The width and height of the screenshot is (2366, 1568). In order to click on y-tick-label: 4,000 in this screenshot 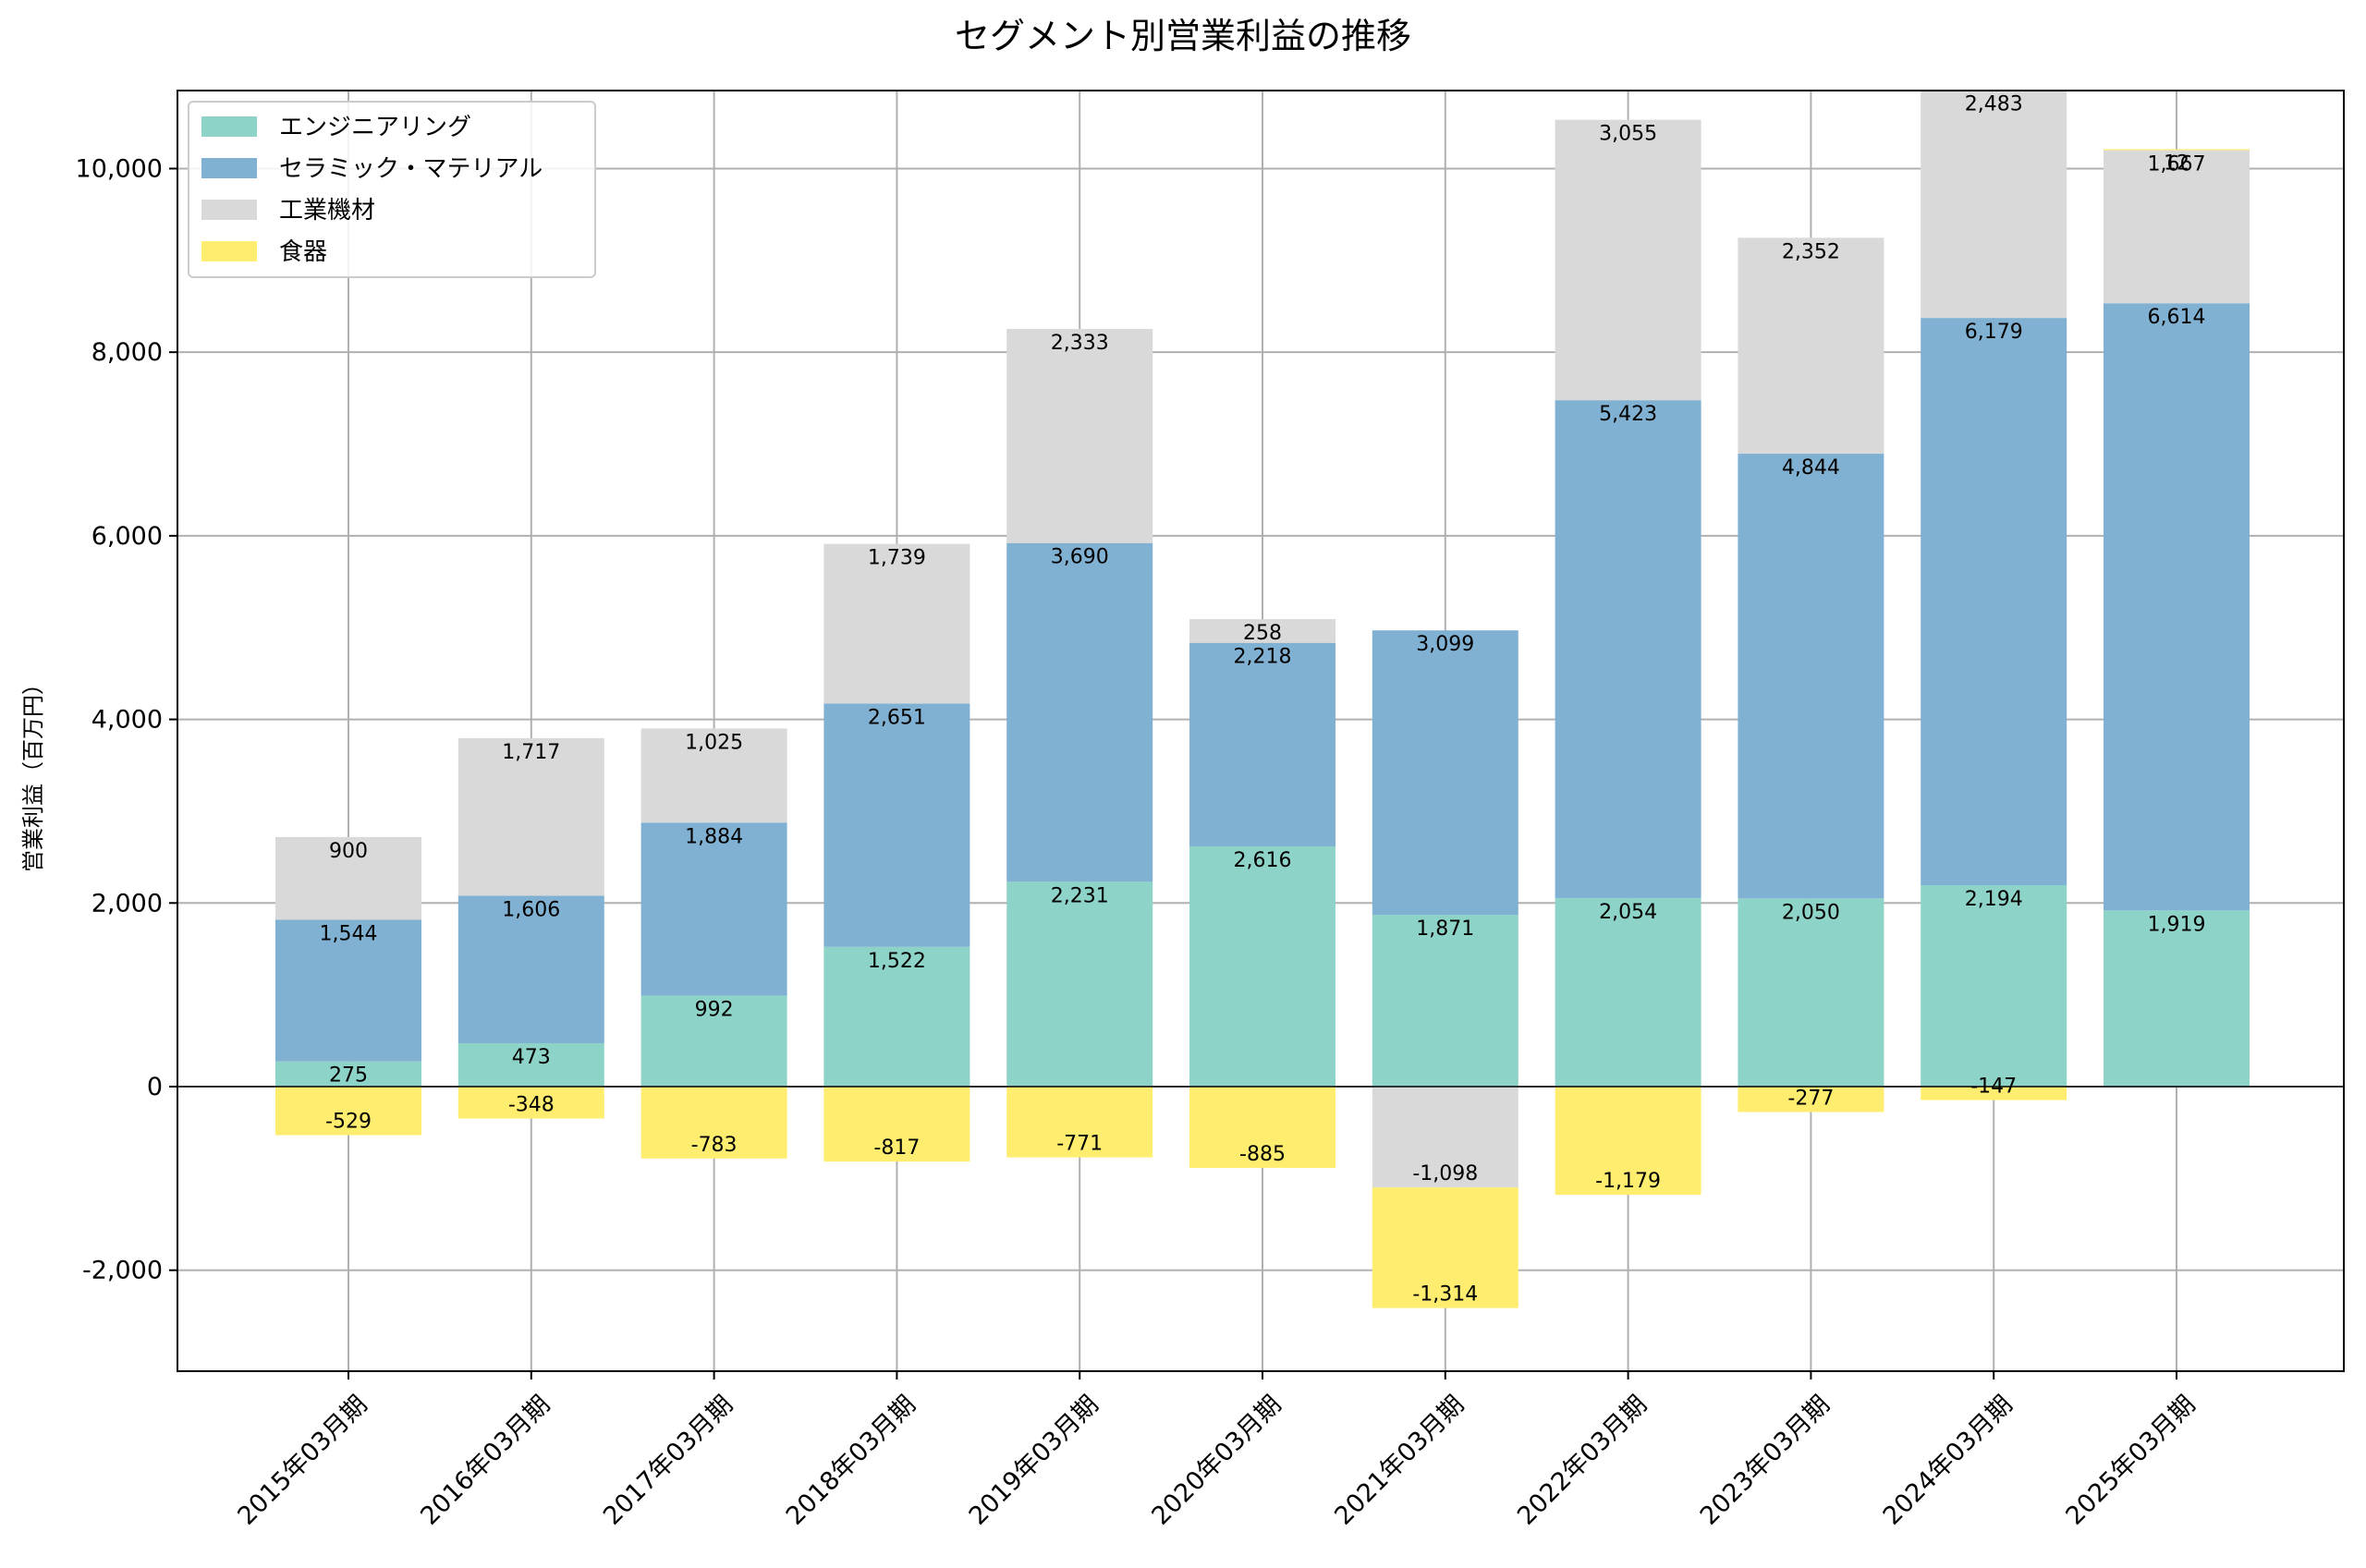, I will do `click(127, 720)`.